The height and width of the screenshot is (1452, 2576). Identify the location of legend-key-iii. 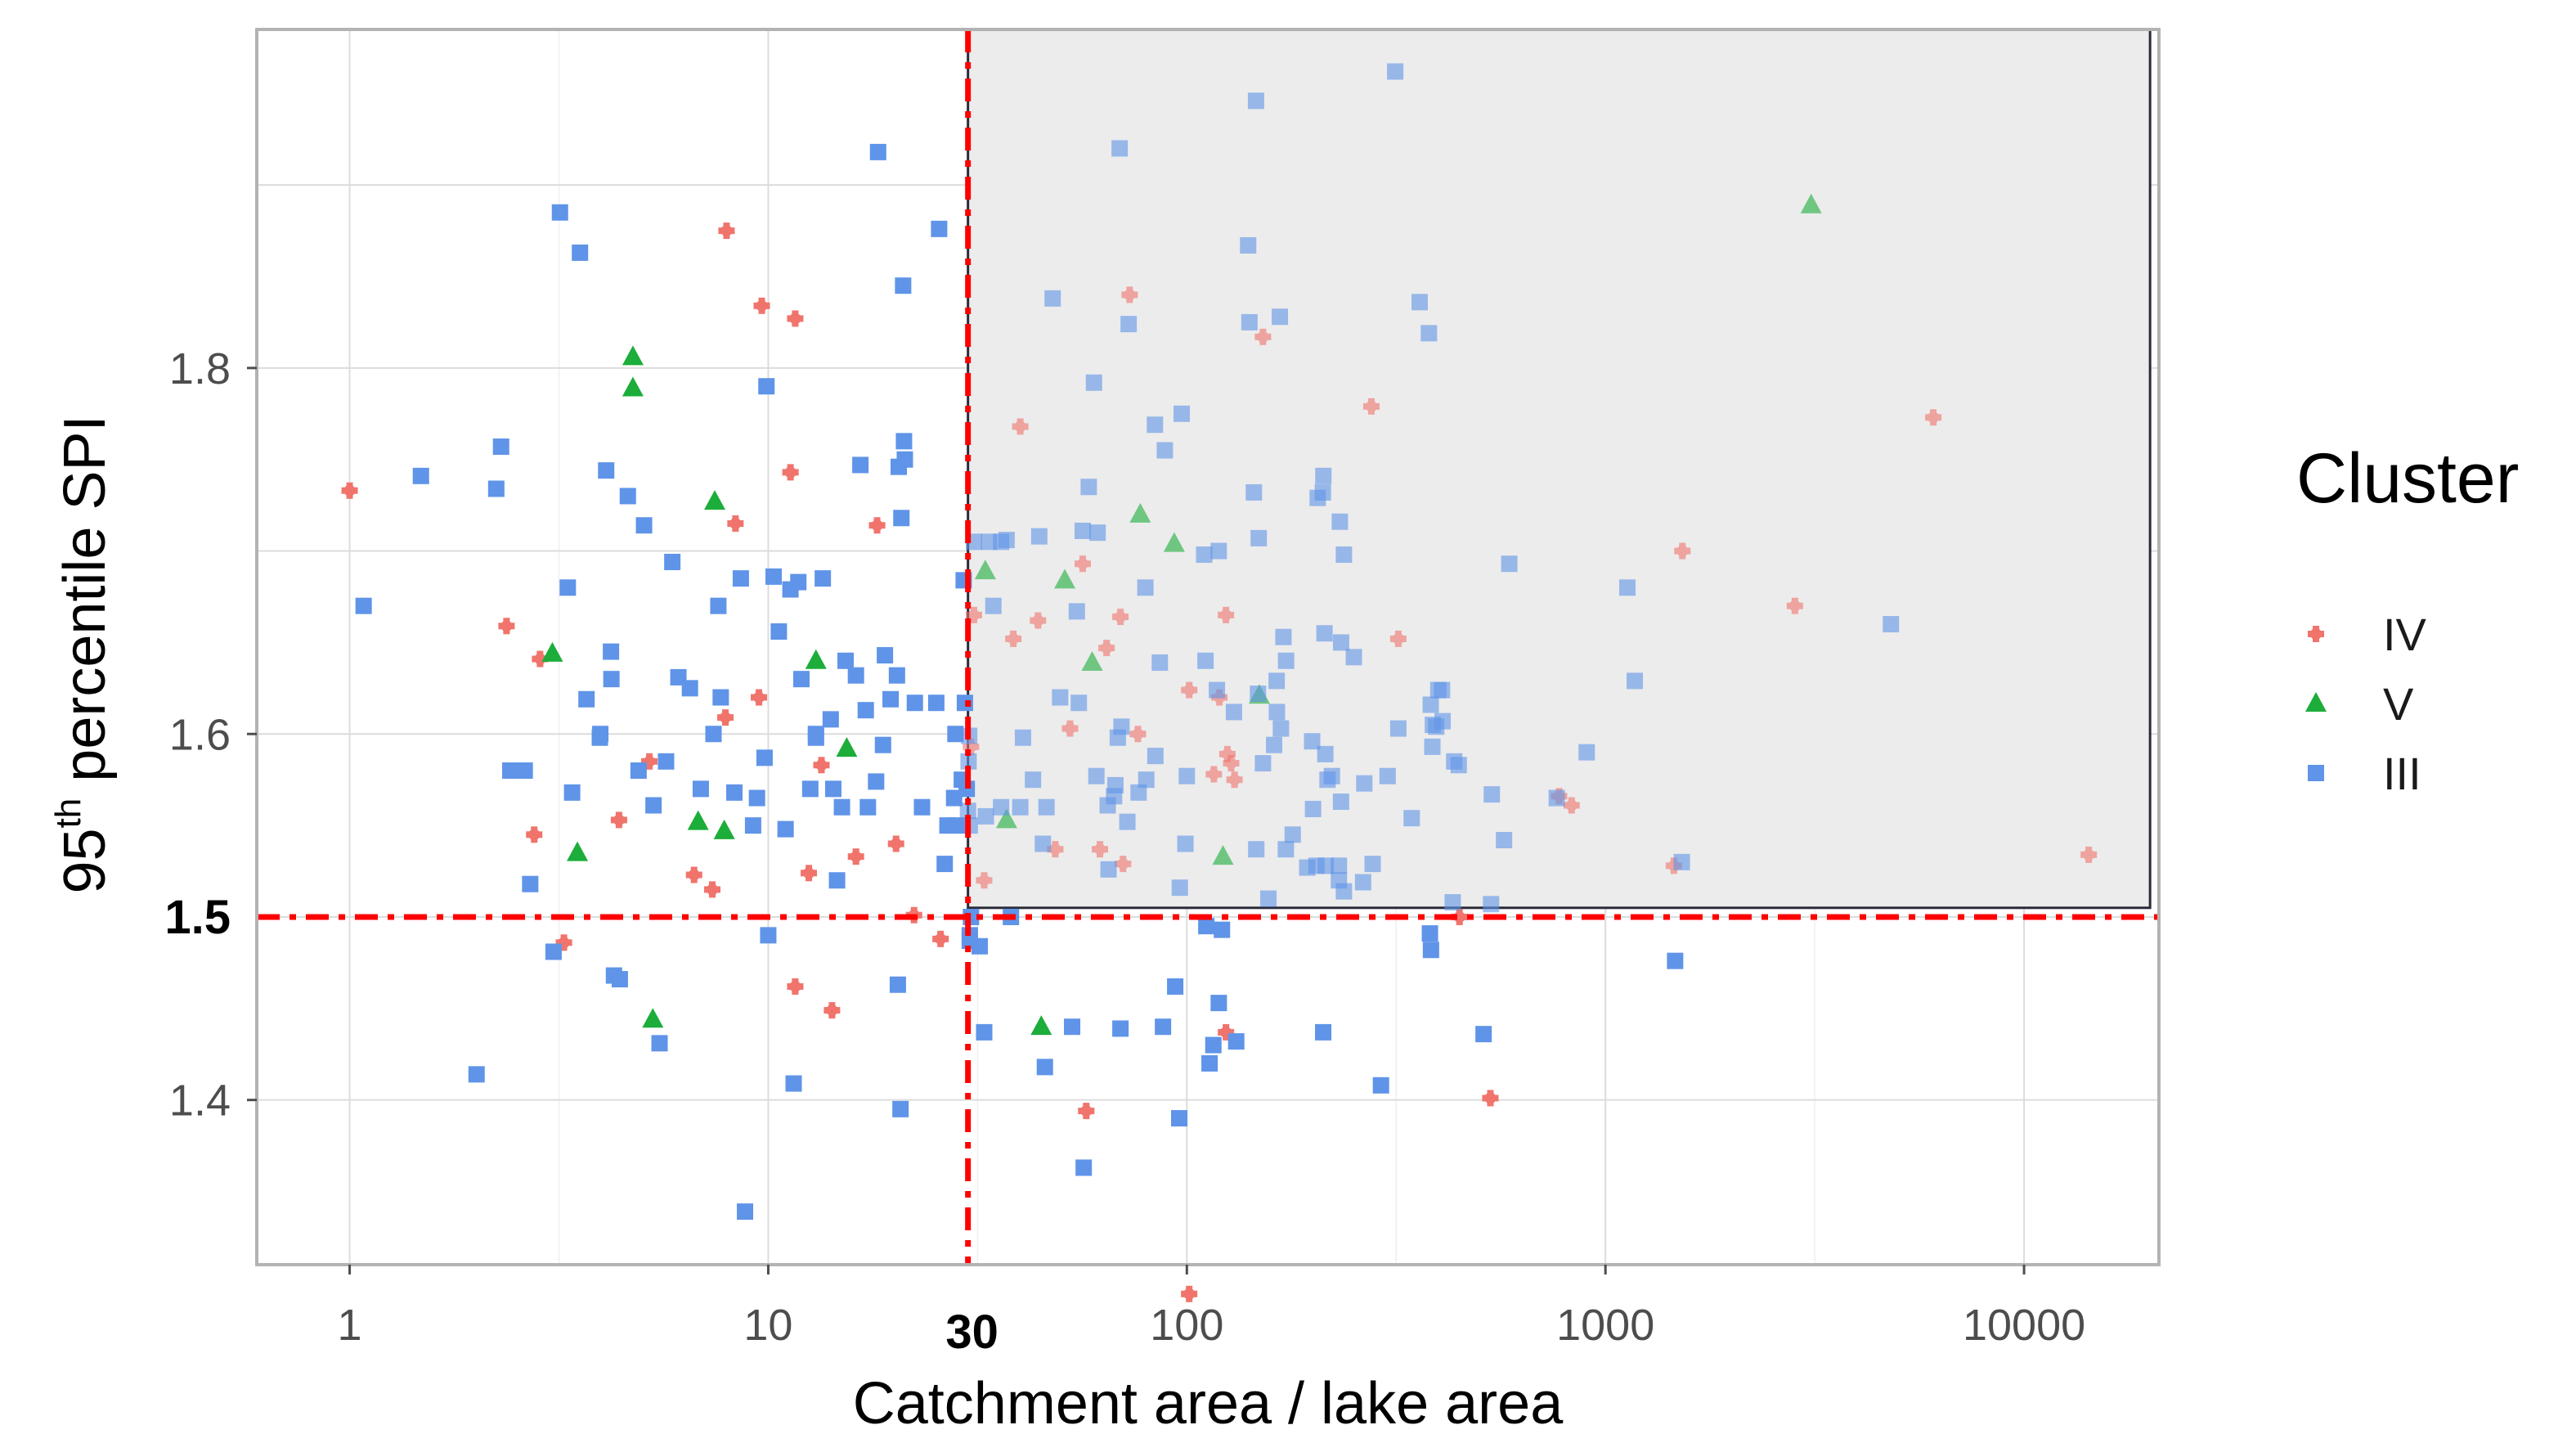
(2316, 773).